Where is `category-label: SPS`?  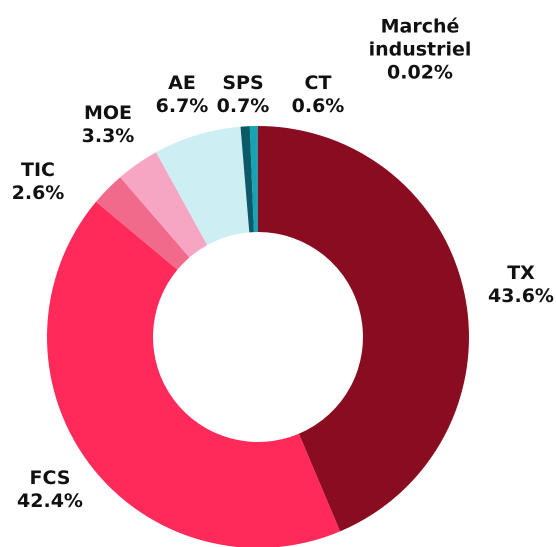 category-label: SPS is located at coordinates (243, 83).